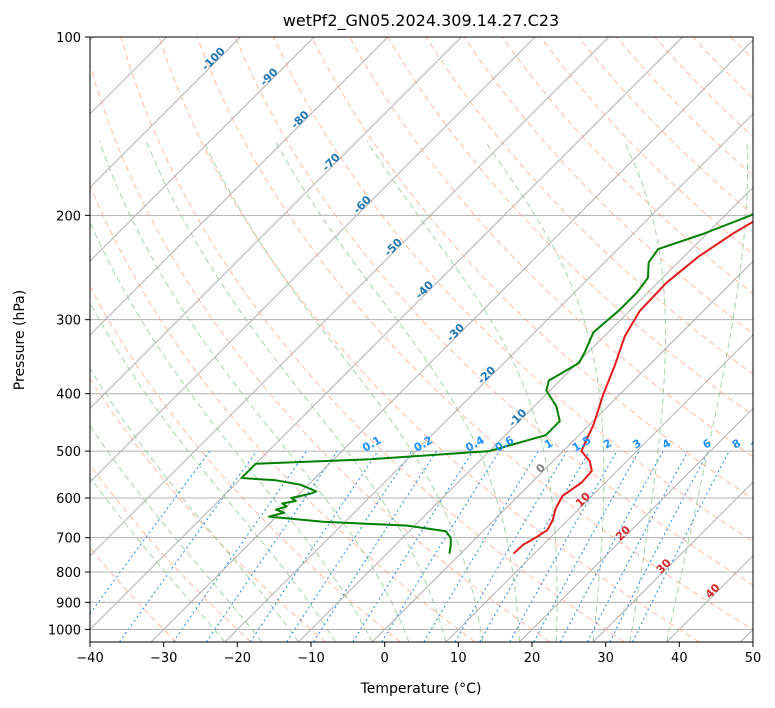  I want to click on mixing-ratio-label: 10, so click(759, 443).